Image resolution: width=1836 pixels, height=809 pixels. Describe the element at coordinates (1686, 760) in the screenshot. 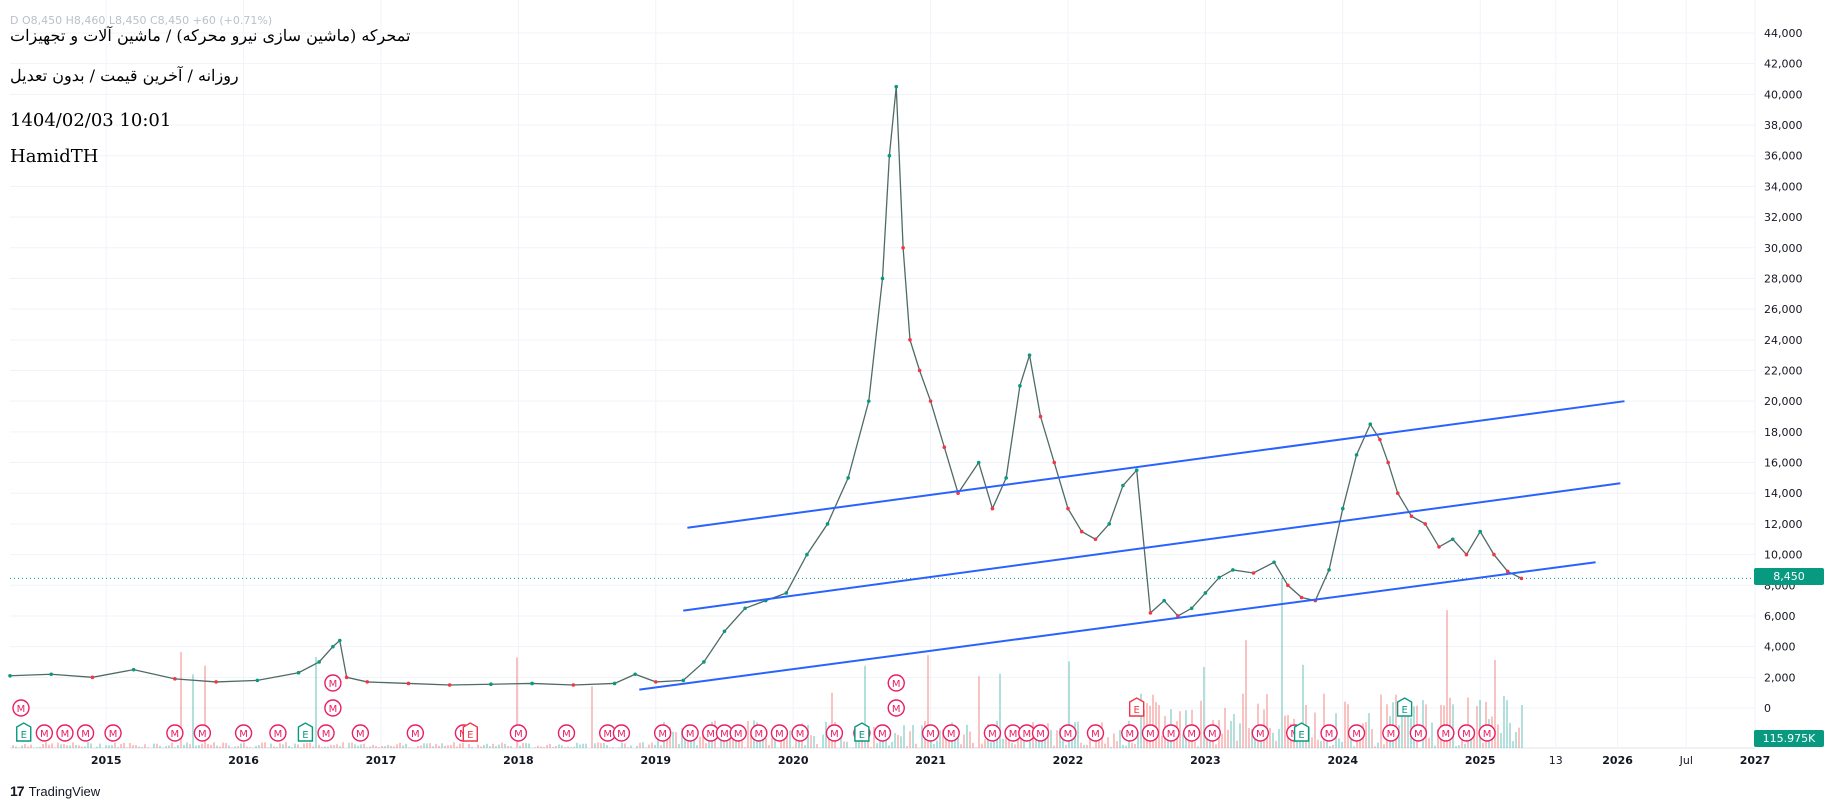

I see `x-tick-label: Jul` at that location.